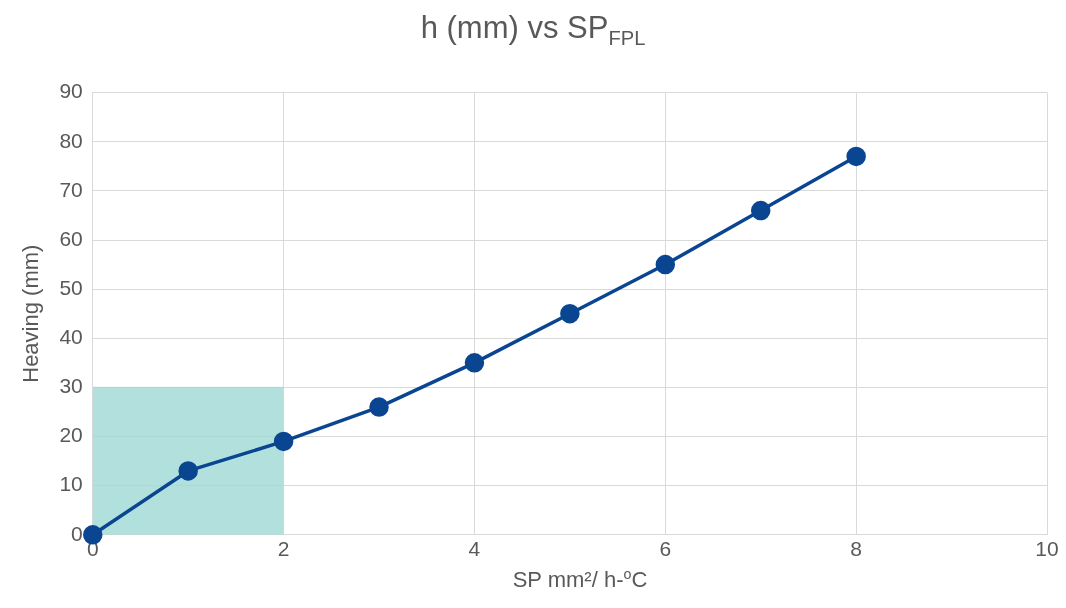 The image size is (1066, 608). What do you see at coordinates (665, 549) in the screenshot?
I see `x-tick-label: 6` at bounding box center [665, 549].